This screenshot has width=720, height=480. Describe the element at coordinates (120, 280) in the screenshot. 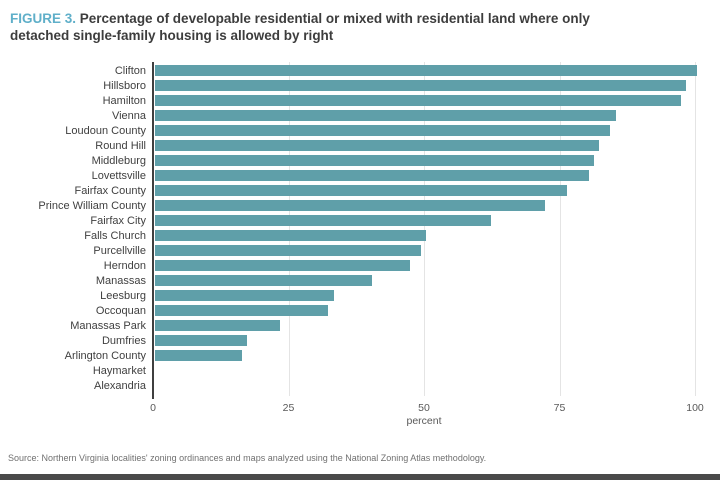

I see `category-label: Manassas` at that location.